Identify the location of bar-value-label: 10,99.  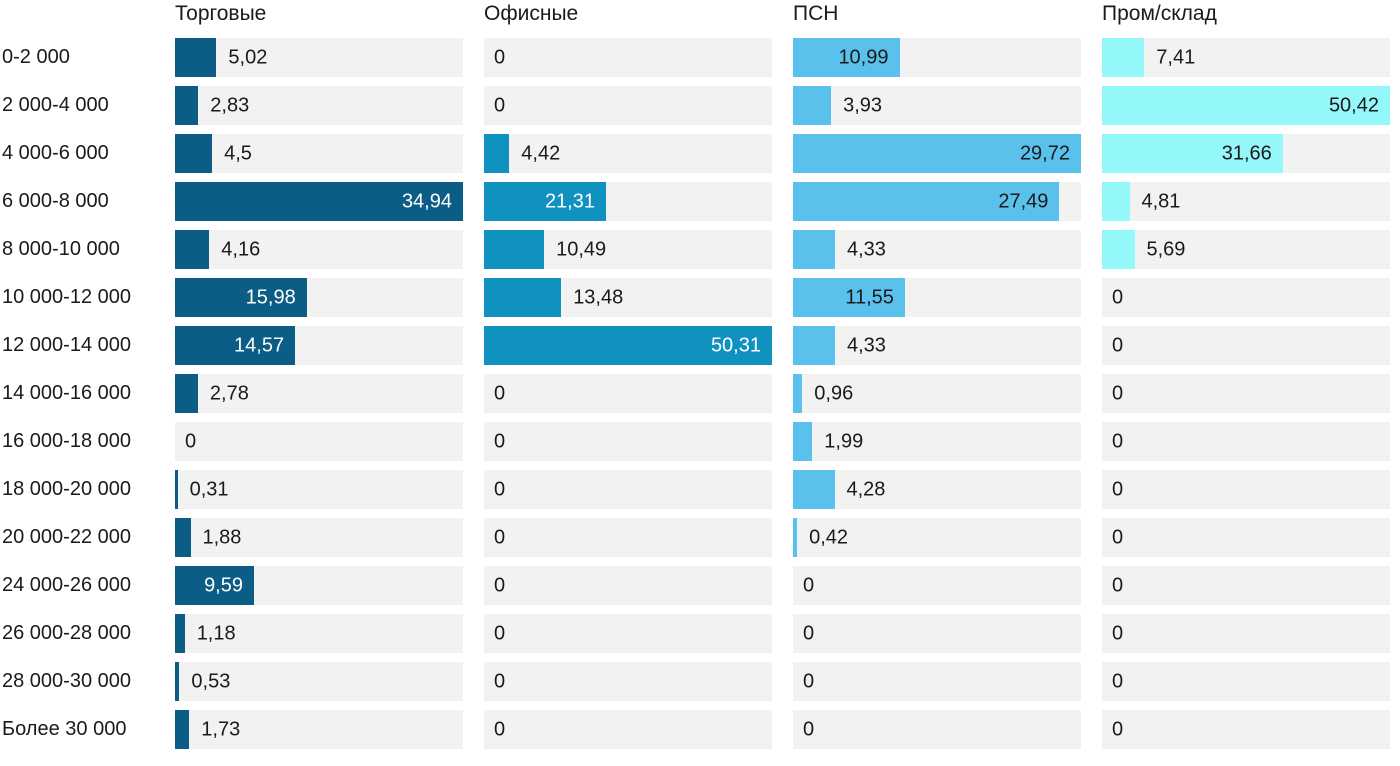
(863, 57).